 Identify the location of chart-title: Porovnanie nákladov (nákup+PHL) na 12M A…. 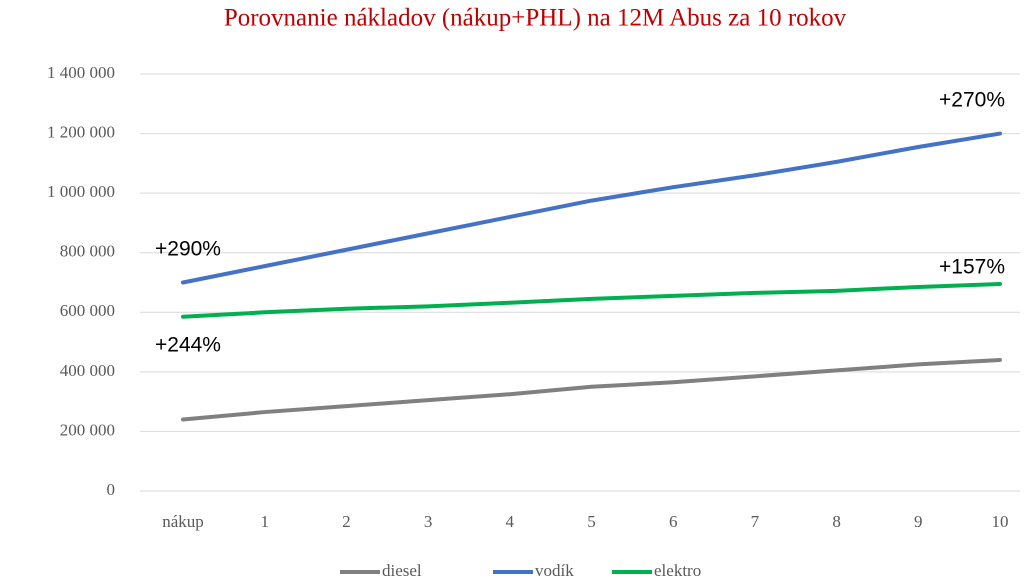
(535, 18).